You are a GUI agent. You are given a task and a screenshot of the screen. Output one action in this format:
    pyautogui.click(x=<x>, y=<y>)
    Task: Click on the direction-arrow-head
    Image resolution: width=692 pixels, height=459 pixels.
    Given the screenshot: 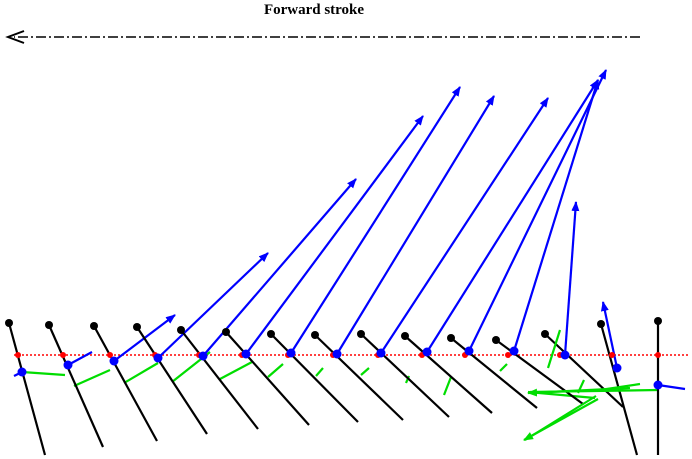 What is the action you would take?
    pyautogui.click(x=15, y=37)
    